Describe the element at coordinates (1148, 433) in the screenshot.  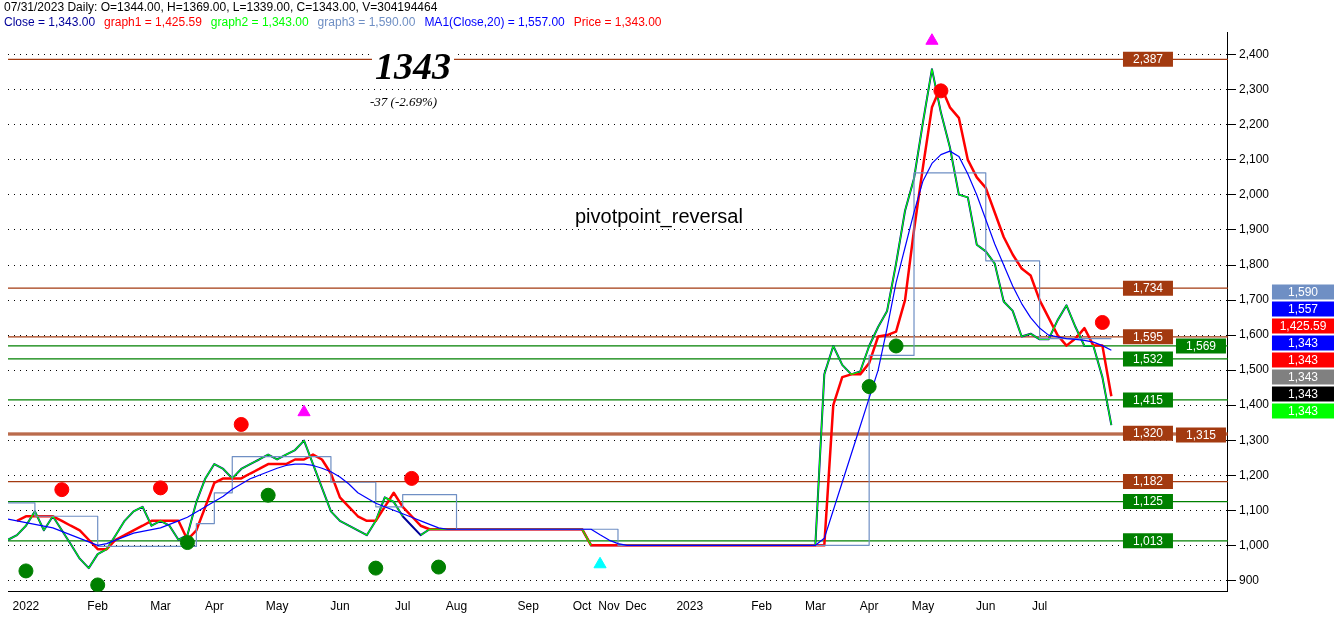
I see `ref-line-label: 1,320` at that location.